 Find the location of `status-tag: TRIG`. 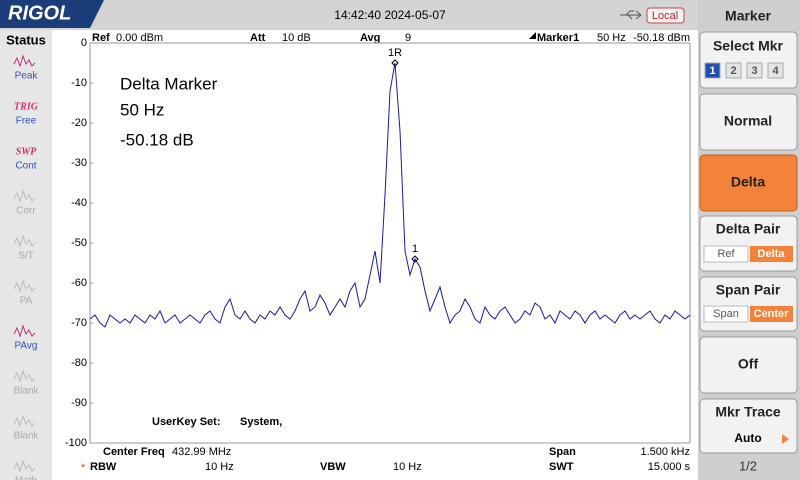

status-tag: TRIG is located at coordinates (26, 106).